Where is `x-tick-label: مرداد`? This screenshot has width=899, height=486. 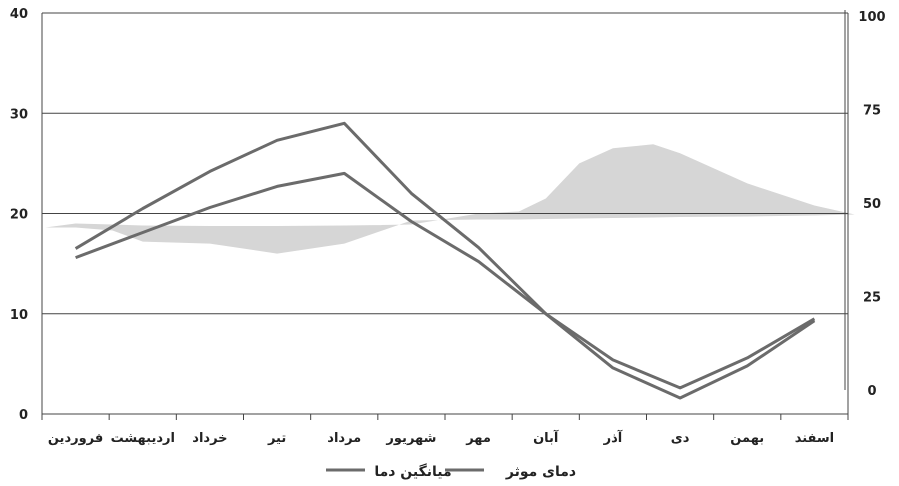 x-tick-label: مرداد is located at coordinates (344, 438).